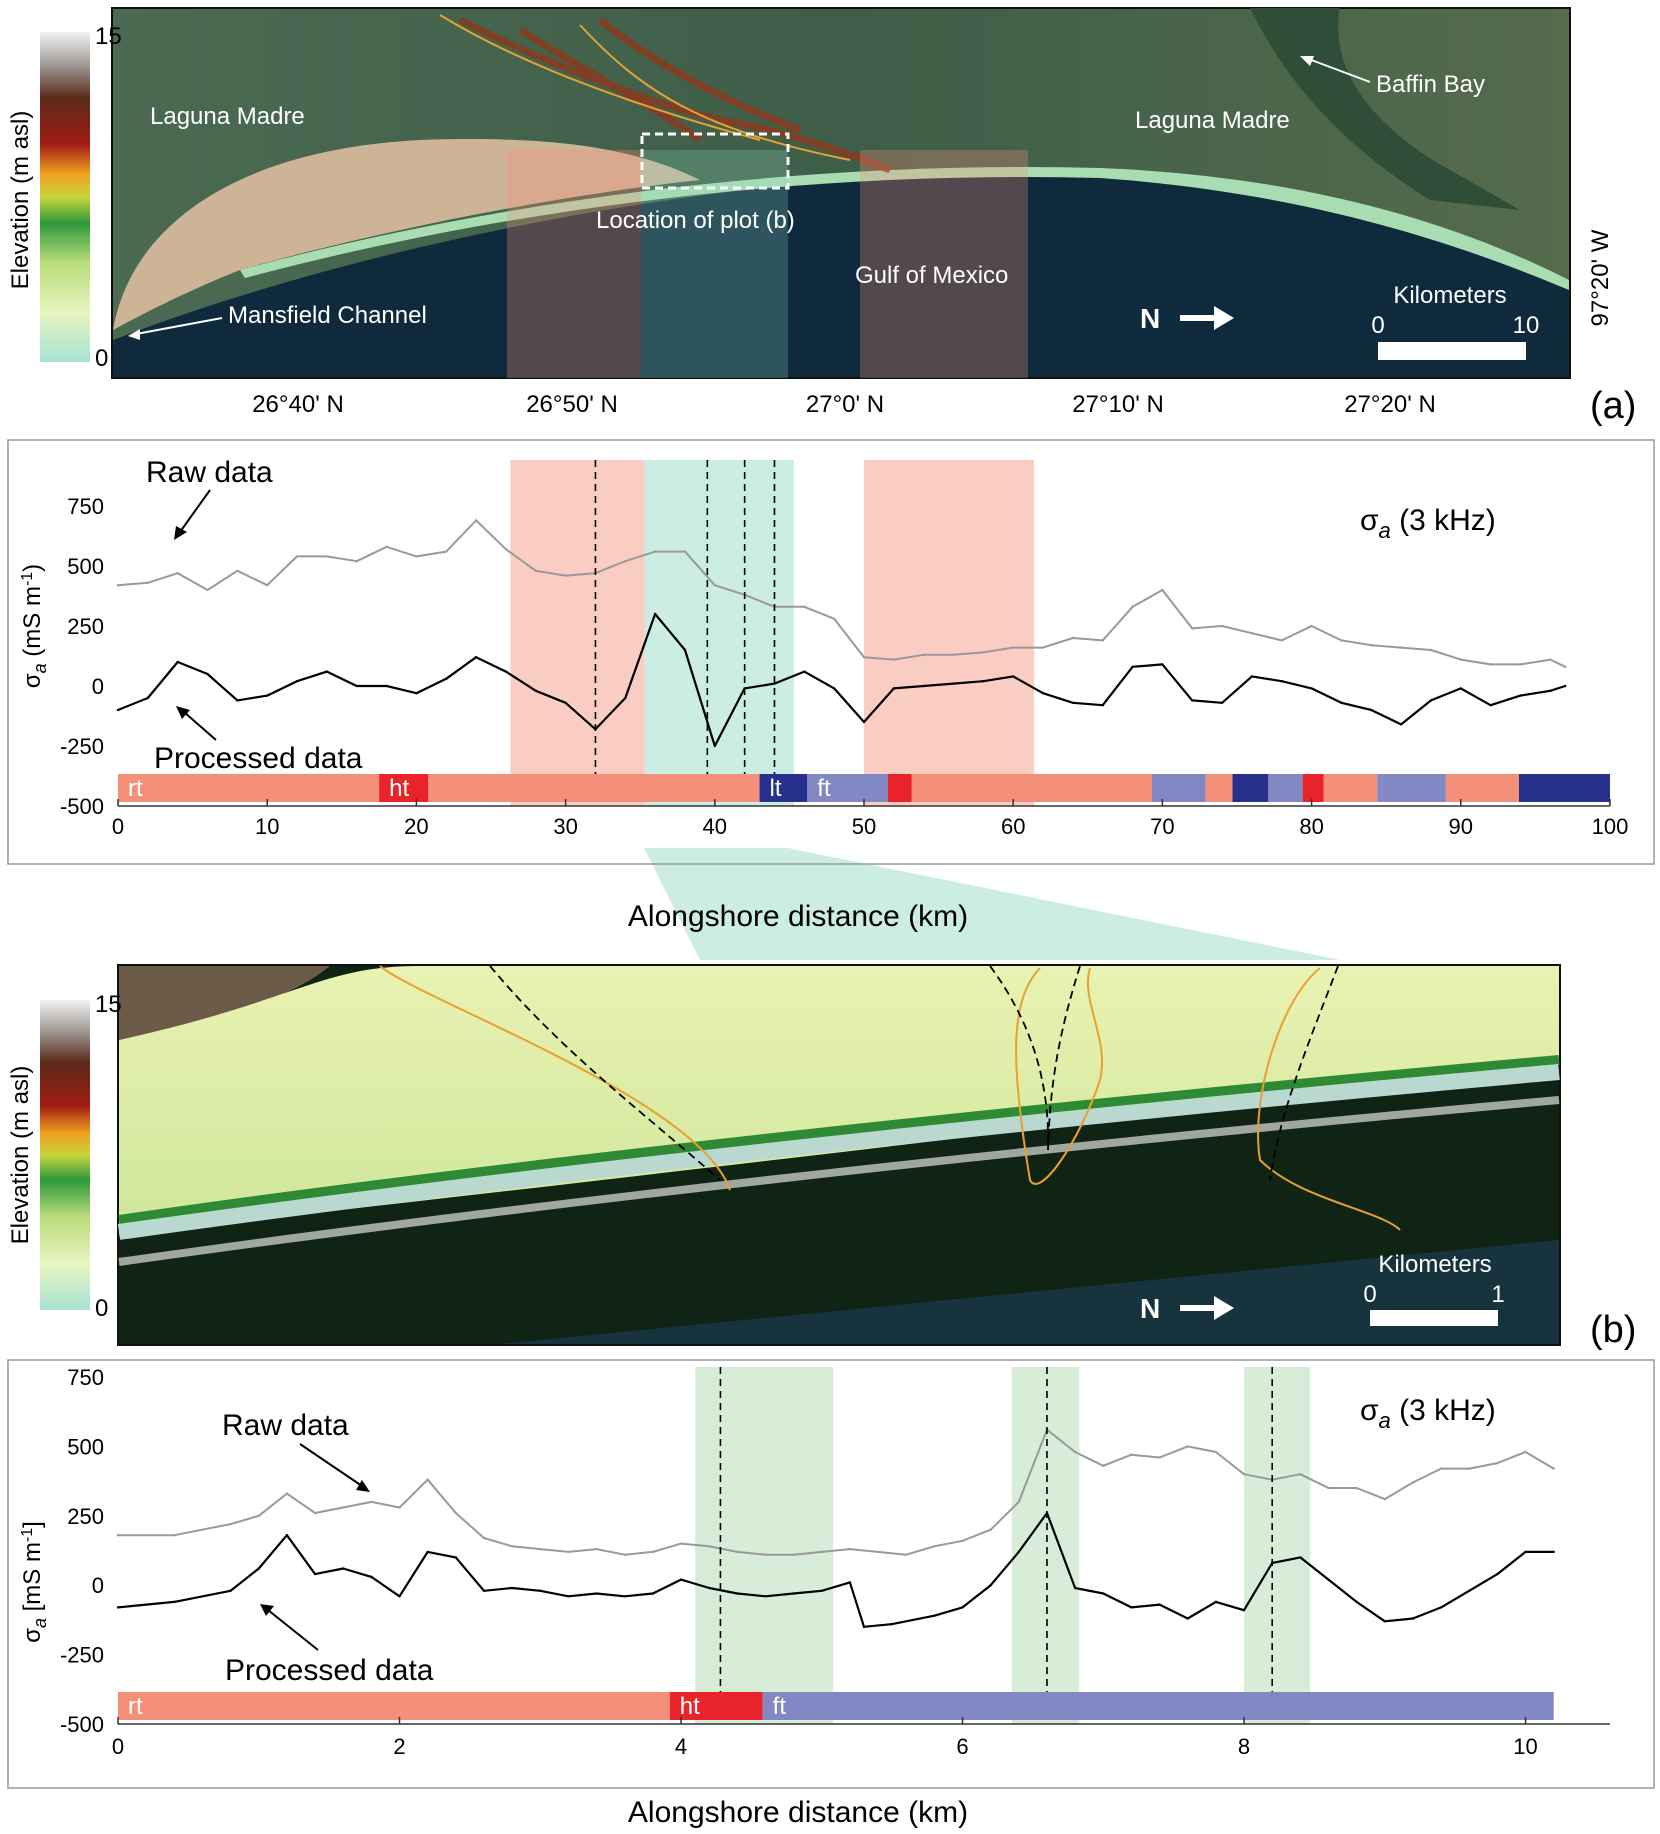 The width and height of the screenshot is (1660, 1834). I want to click on raw-arrowhead-b, so click(363, 1486).